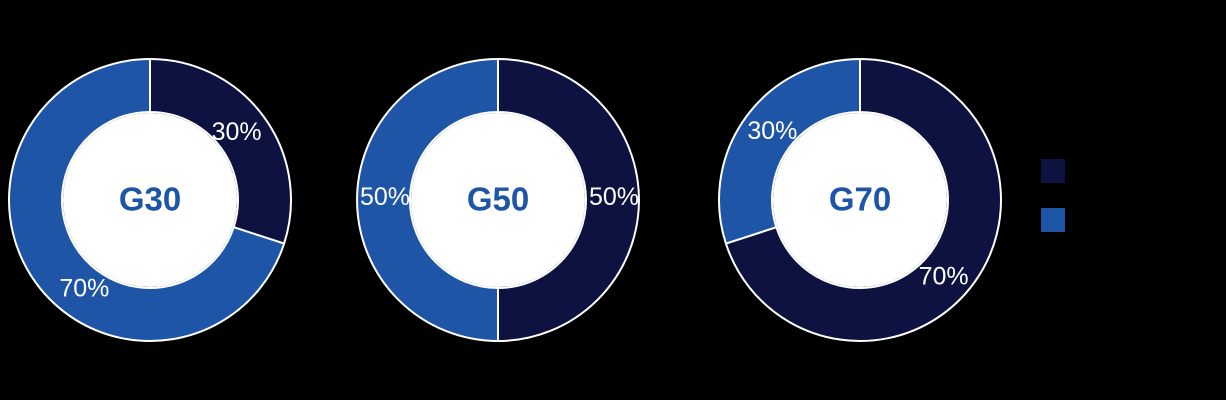 The width and height of the screenshot is (1226, 400). I want to click on donut-2-slice-1-label: 30%, so click(772, 131).